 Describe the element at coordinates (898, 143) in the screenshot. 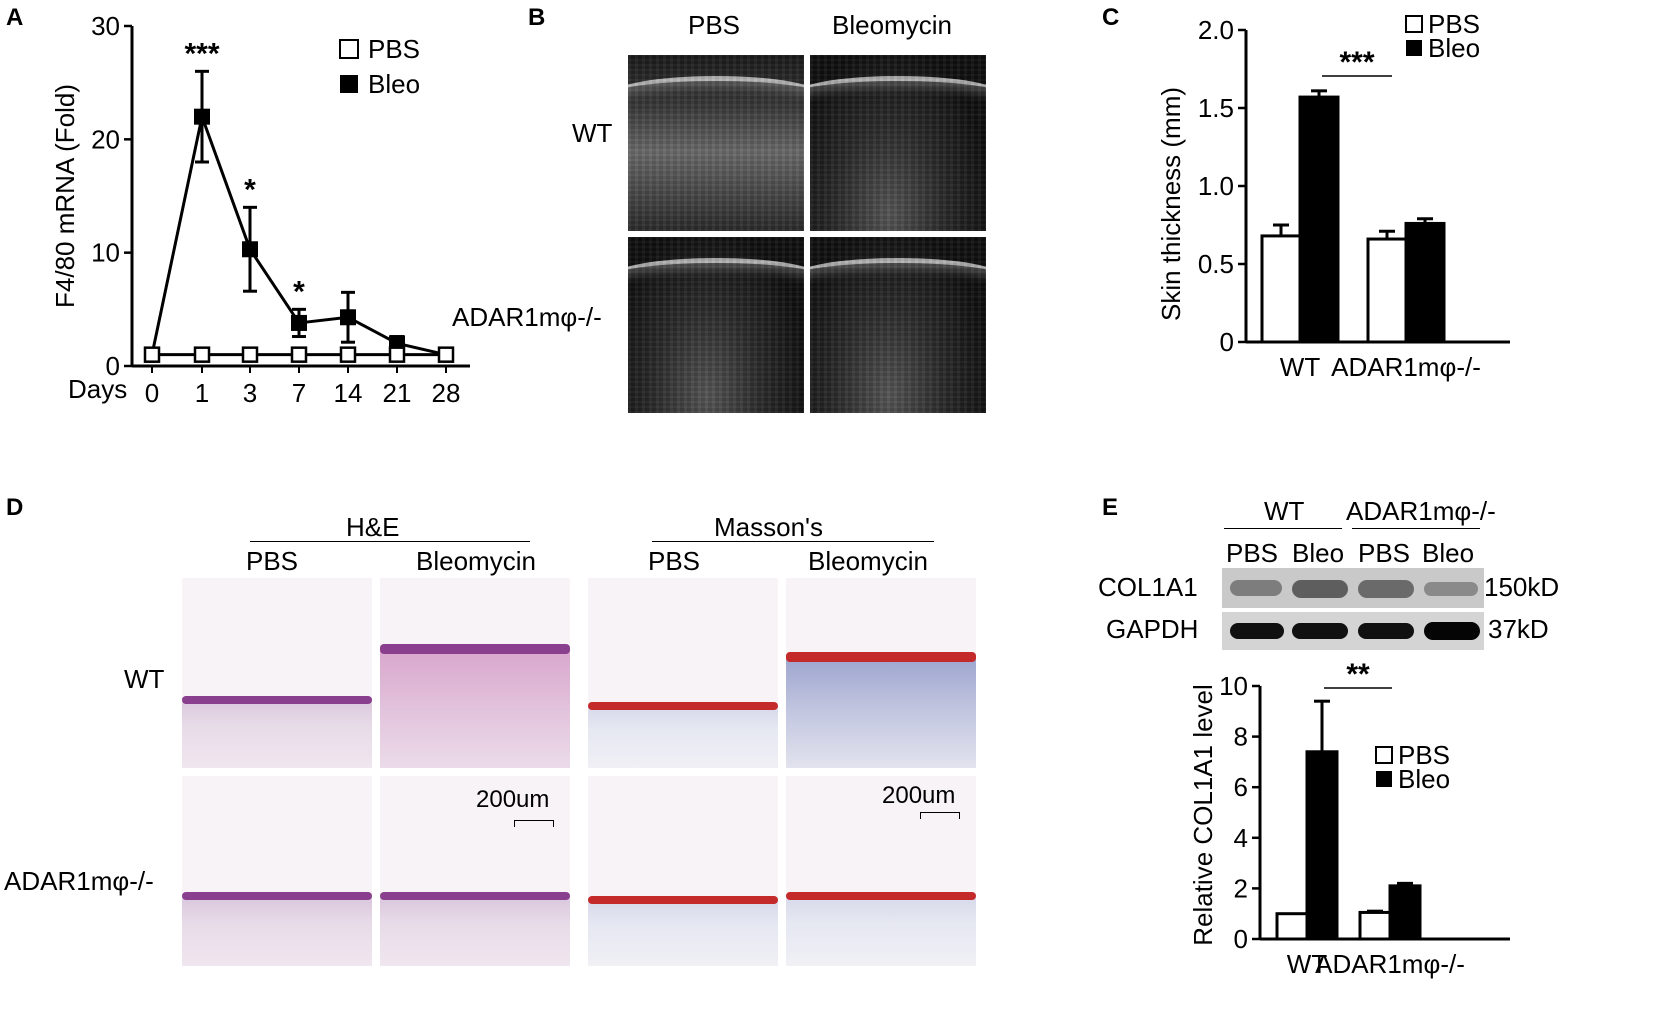

I see `ultrasound-wt-bleomycin` at that location.